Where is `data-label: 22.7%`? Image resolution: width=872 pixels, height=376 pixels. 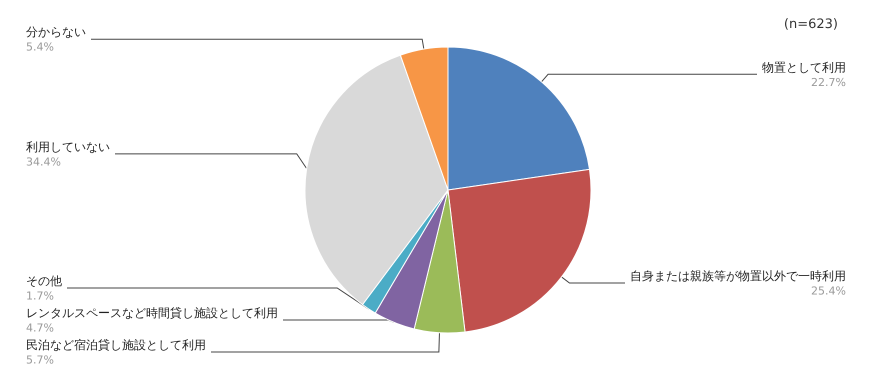 data-label: 22.7% is located at coordinates (828, 82).